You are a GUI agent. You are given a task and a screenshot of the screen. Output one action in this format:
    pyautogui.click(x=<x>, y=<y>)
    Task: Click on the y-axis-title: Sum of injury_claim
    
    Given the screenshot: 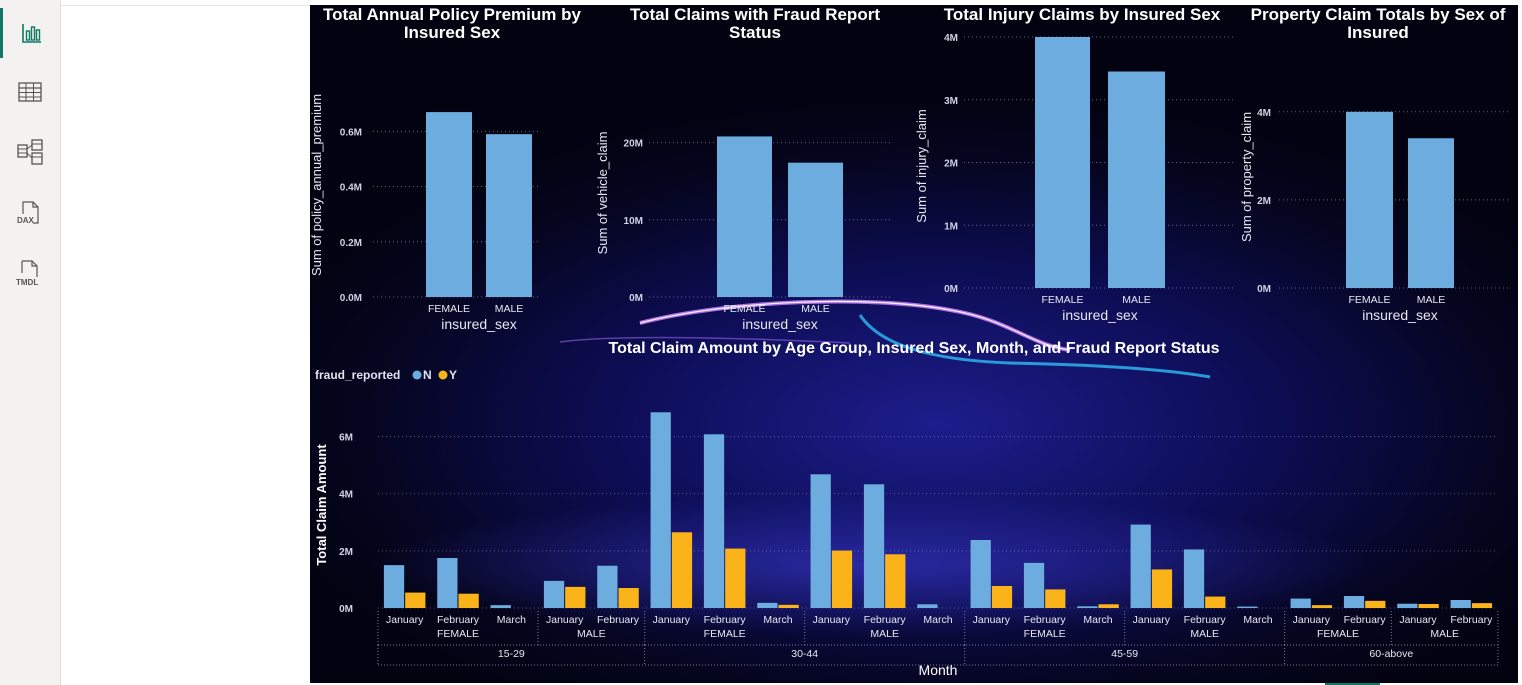 What is the action you would take?
    pyautogui.click(x=921, y=165)
    